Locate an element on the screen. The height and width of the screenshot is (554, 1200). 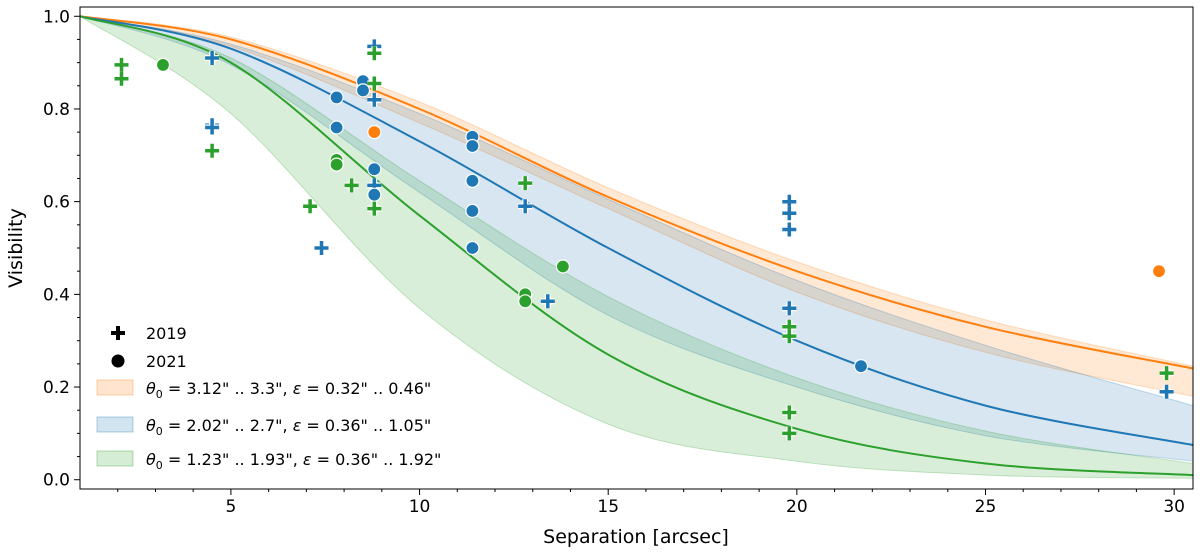
x-axis-label: Separation [arcsec] is located at coordinates (636, 537).